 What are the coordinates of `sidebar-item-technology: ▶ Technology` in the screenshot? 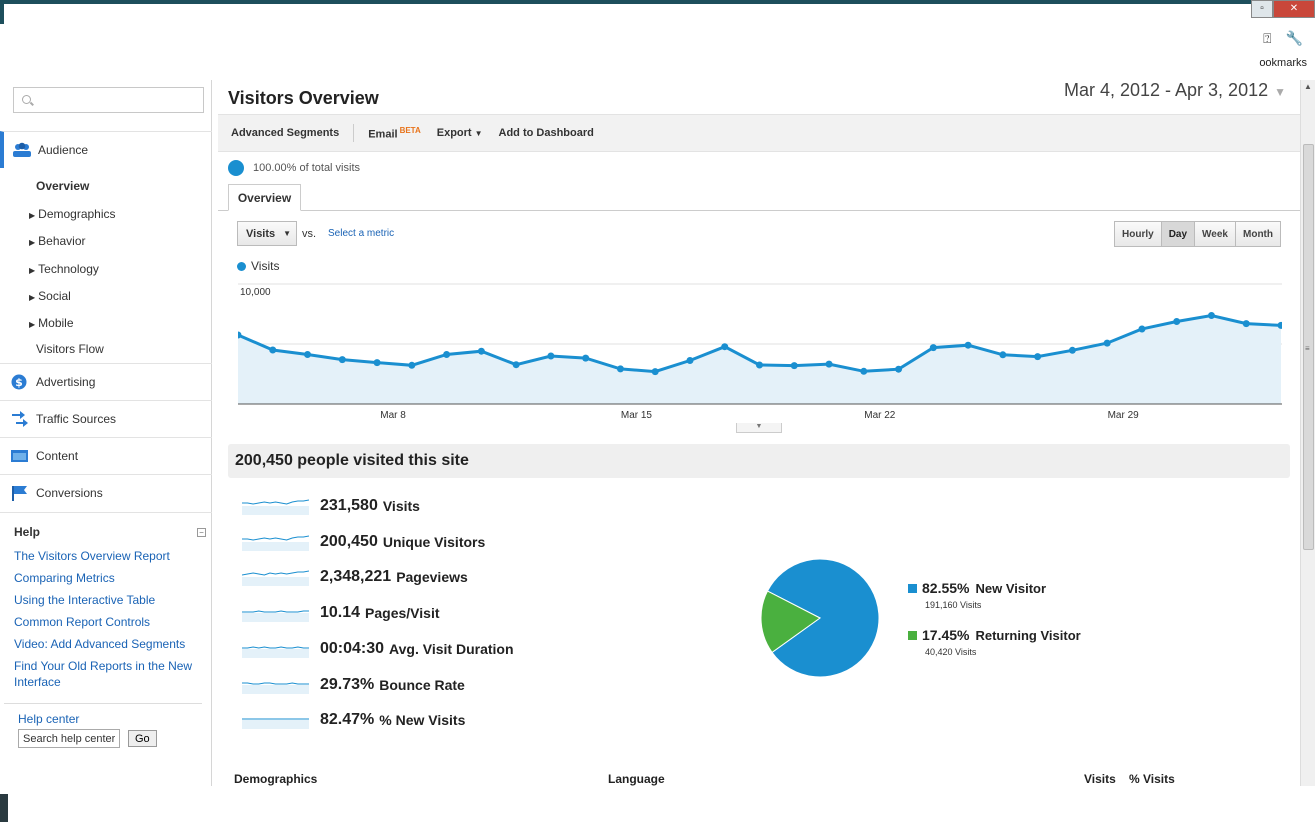 It's located at (64, 269).